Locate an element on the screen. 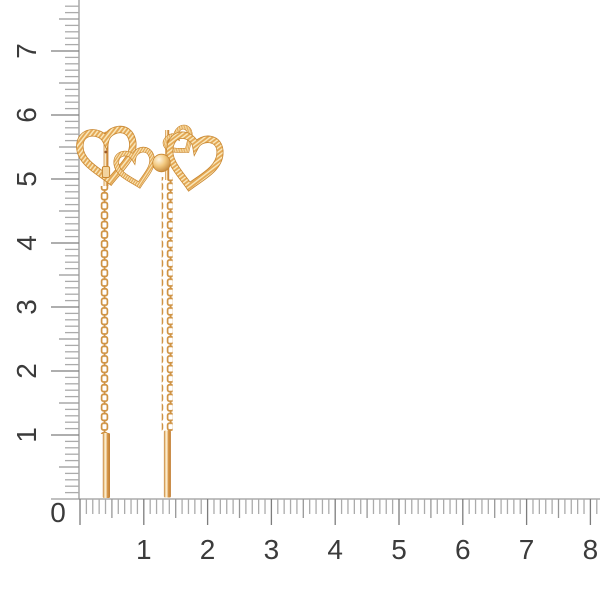 Image resolution: width=600 pixels, height=600 pixels. earring-left-post is located at coordinates (106, 159).